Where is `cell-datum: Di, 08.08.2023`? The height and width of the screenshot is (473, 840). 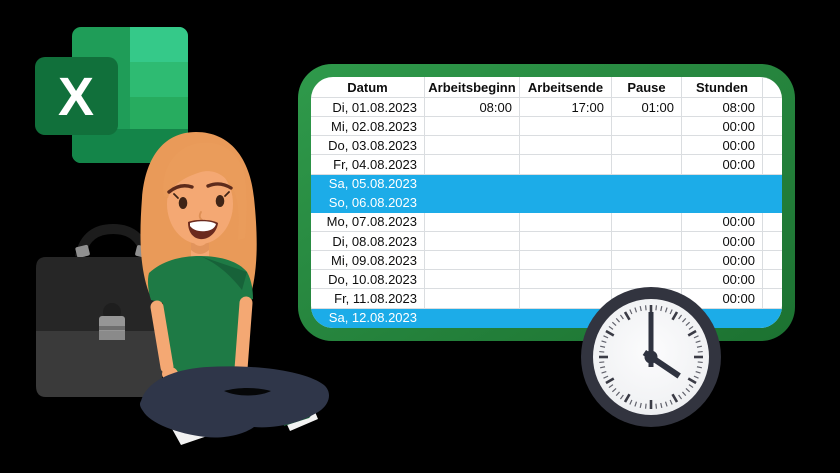 cell-datum: Di, 08.08.2023 is located at coordinates (368, 241).